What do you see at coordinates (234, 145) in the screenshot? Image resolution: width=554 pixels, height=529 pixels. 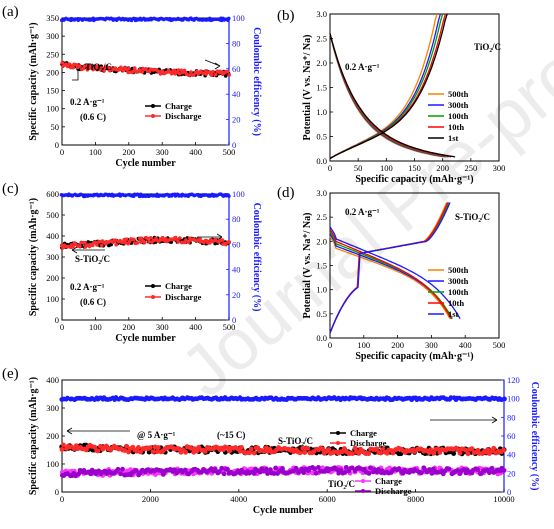 I see `y2-tick-label: 0` at bounding box center [234, 145].